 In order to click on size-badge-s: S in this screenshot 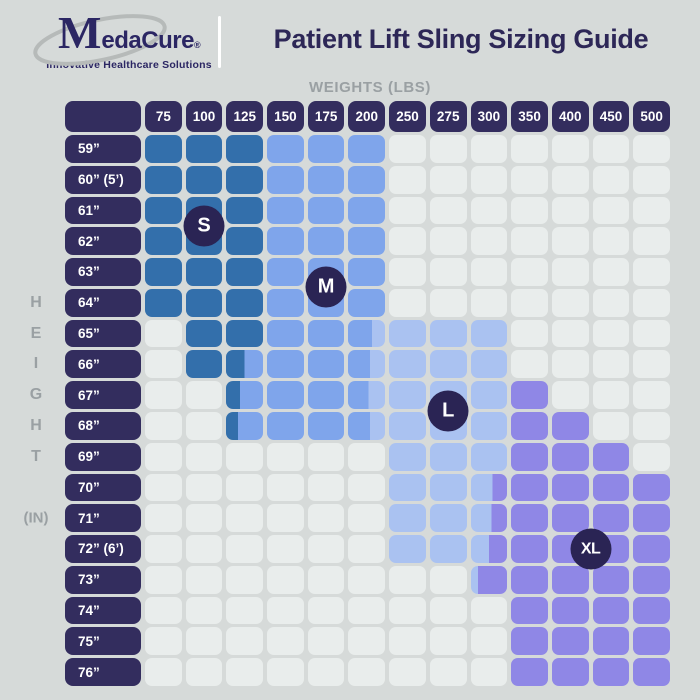, I will do `click(204, 226)`.